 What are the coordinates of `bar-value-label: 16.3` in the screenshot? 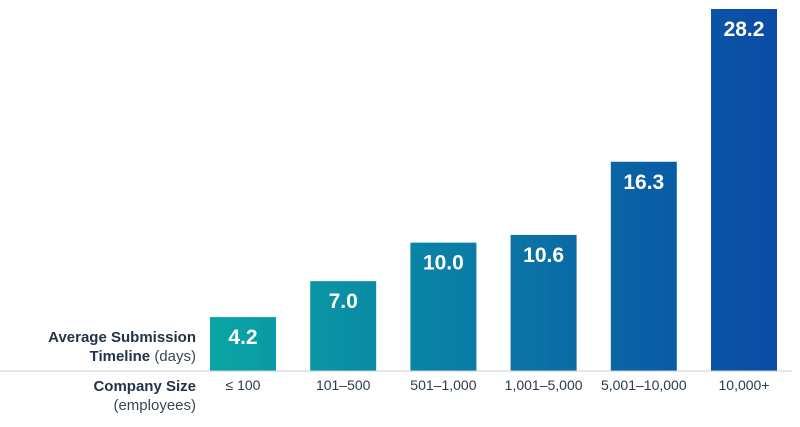 It's located at (643, 182).